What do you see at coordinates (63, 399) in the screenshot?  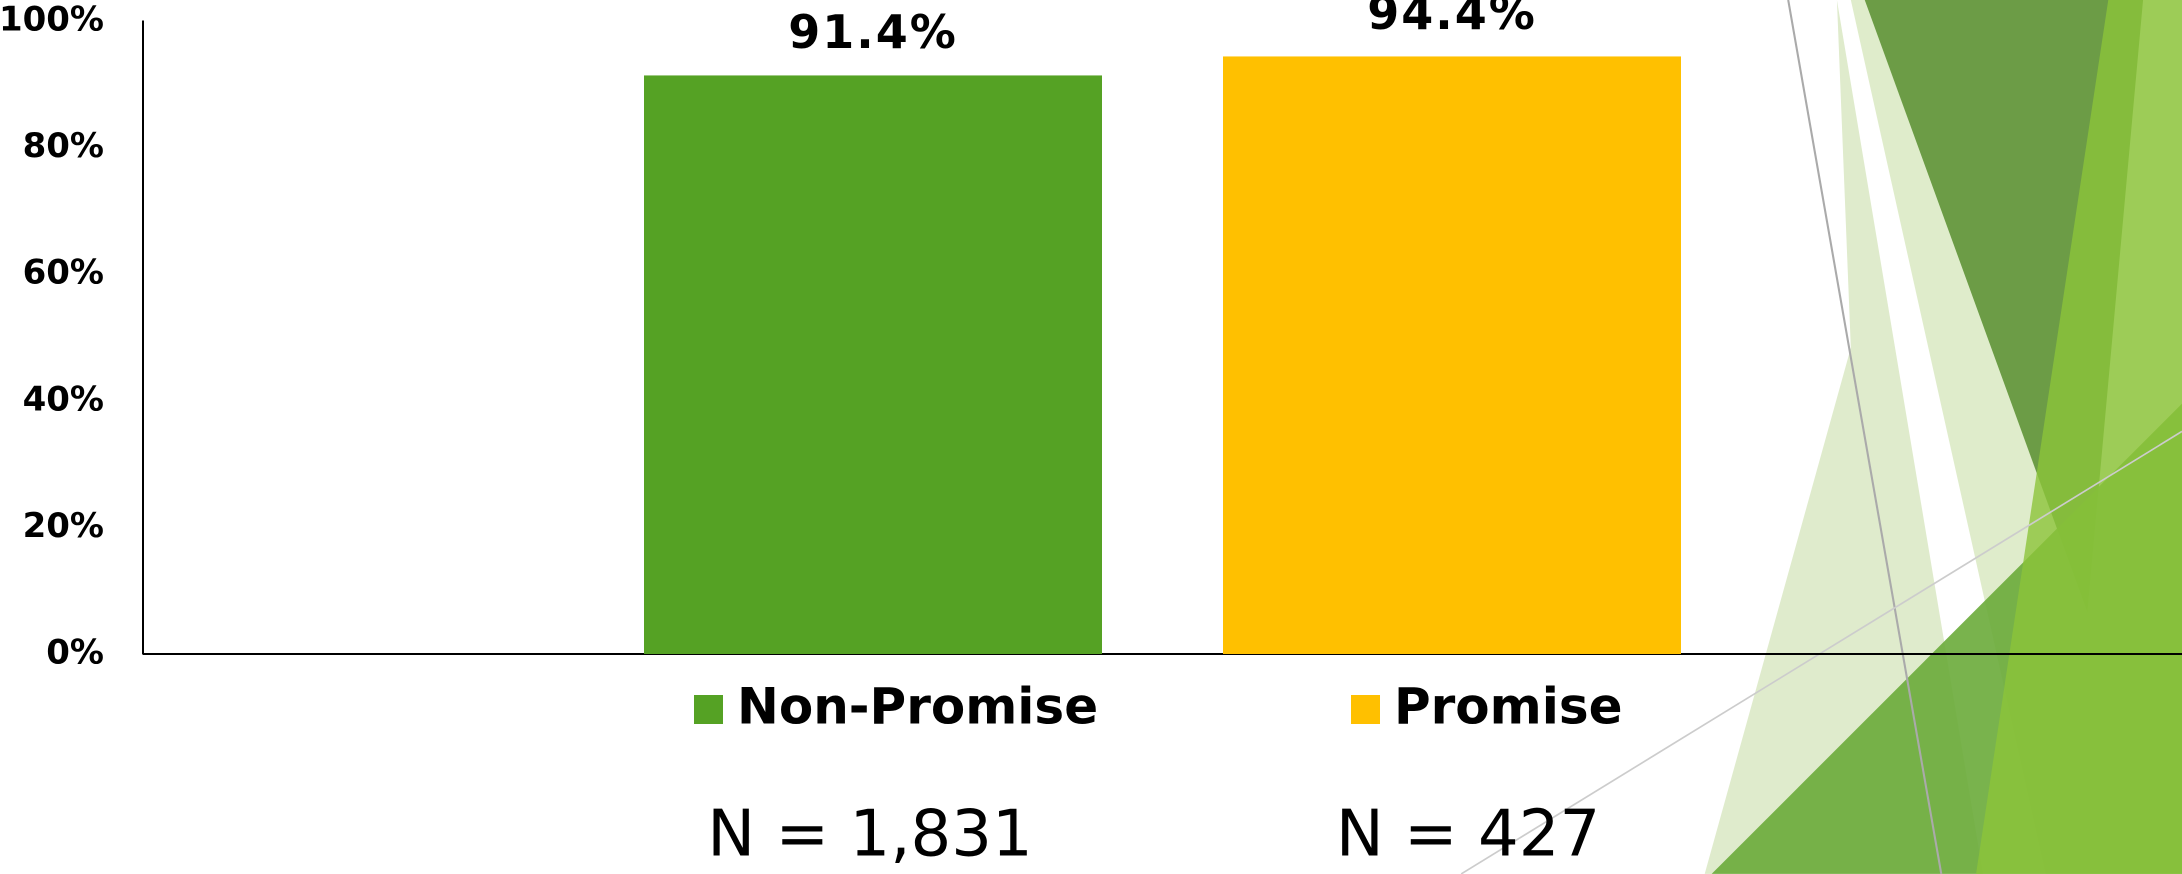 I see `y-tick-label: 40%` at bounding box center [63, 399].